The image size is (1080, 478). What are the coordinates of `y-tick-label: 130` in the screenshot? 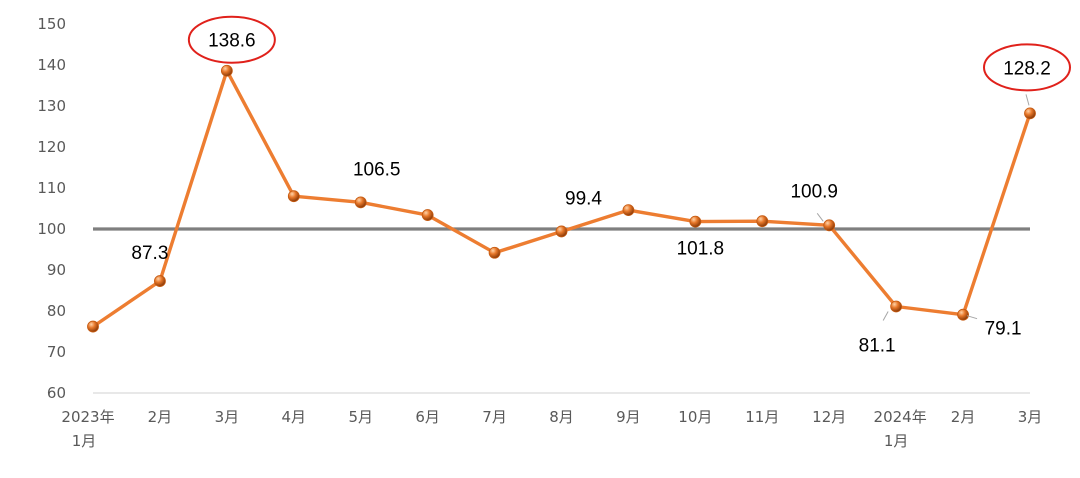 It's located at (51, 106).